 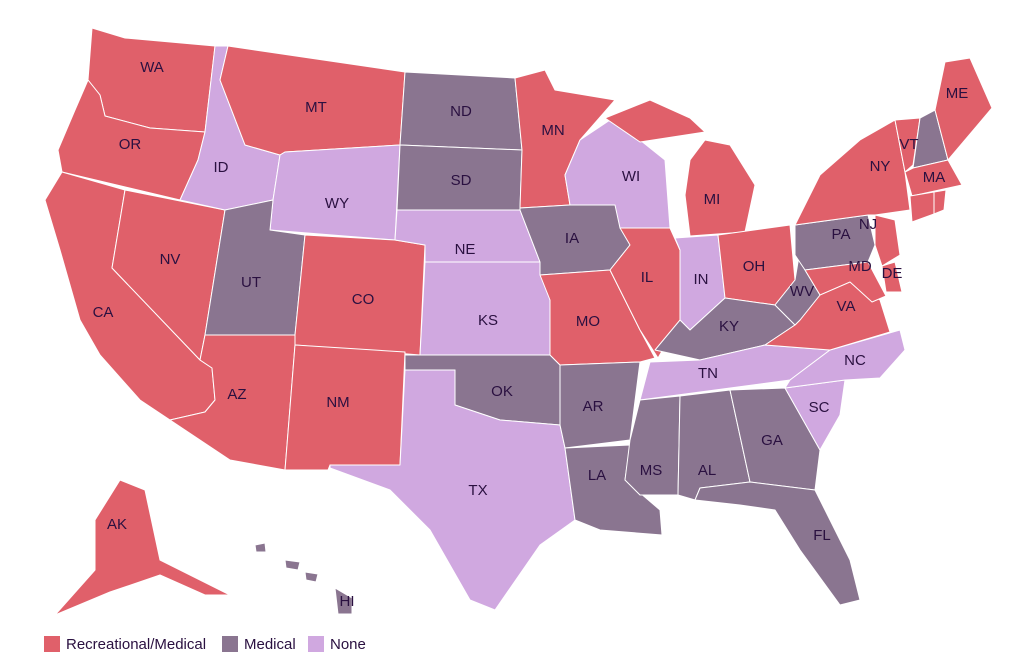 What do you see at coordinates (859, 266) in the screenshot?
I see `state-label: MD` at bounding box center [859, 266].